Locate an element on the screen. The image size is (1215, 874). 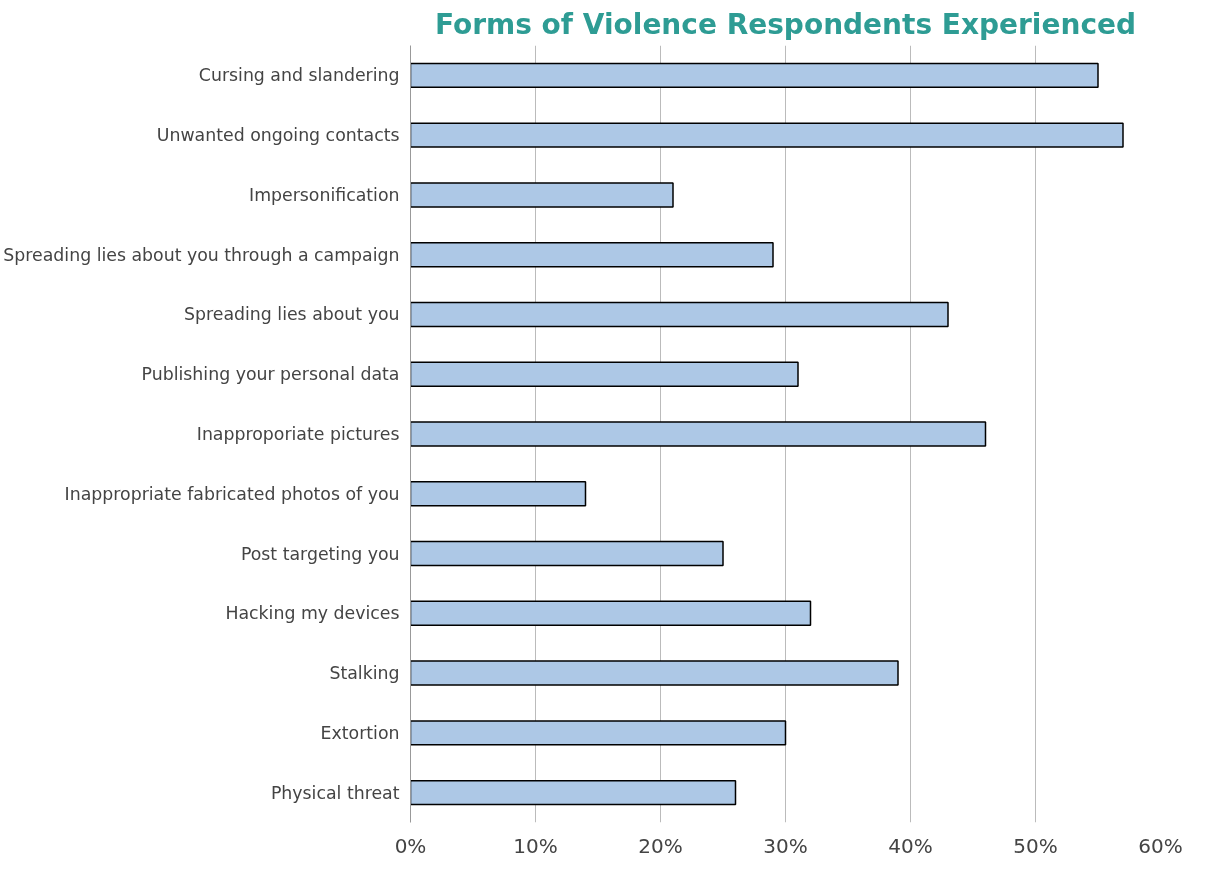
y-tick-label: Stalking is located at coordinates (364, 673).